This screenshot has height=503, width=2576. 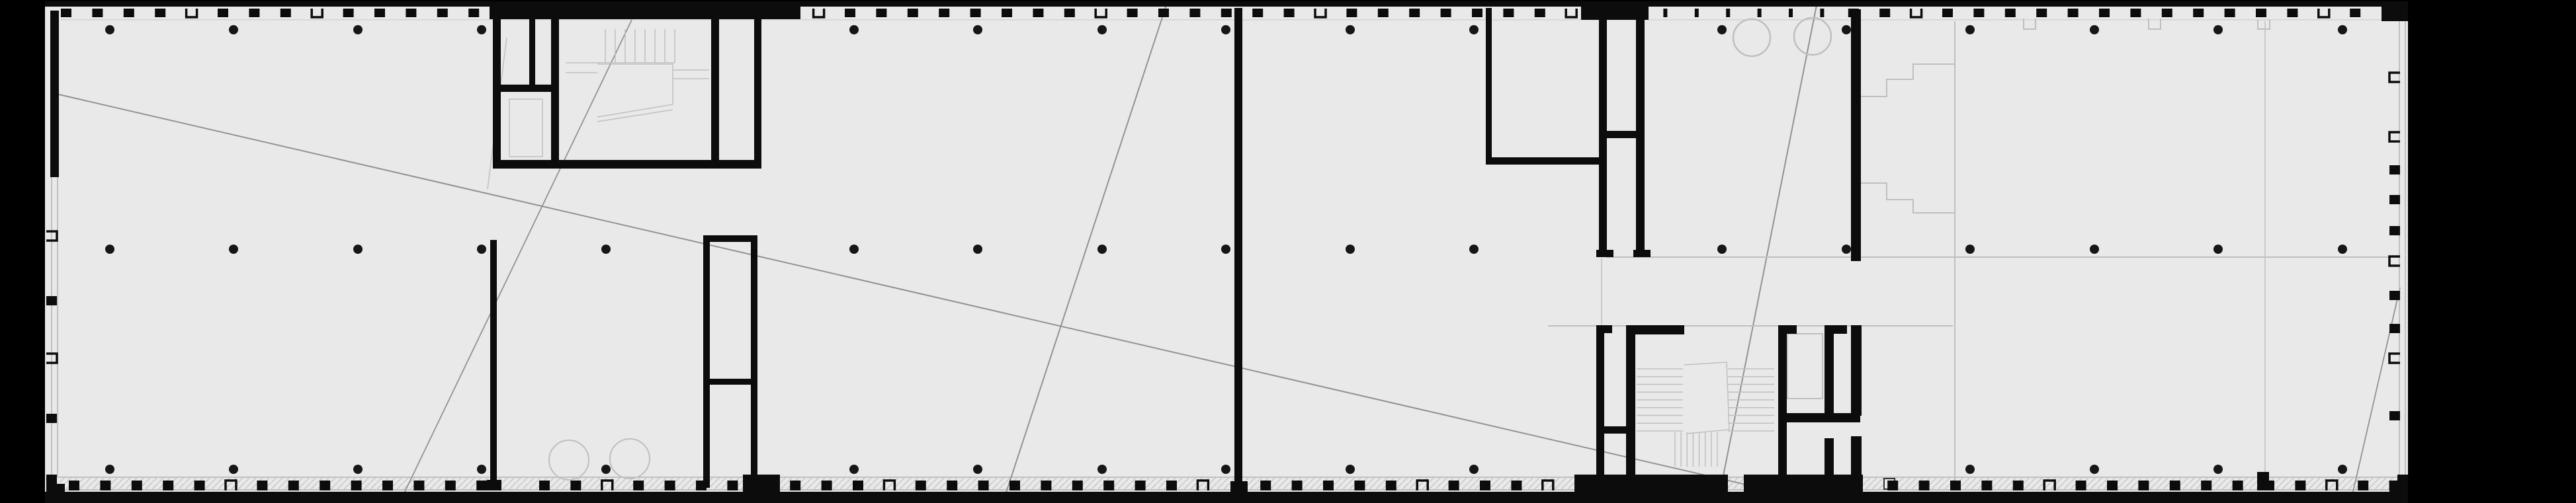 I want to click on construction-line-steep-mid, so click(x=1086, y=250).